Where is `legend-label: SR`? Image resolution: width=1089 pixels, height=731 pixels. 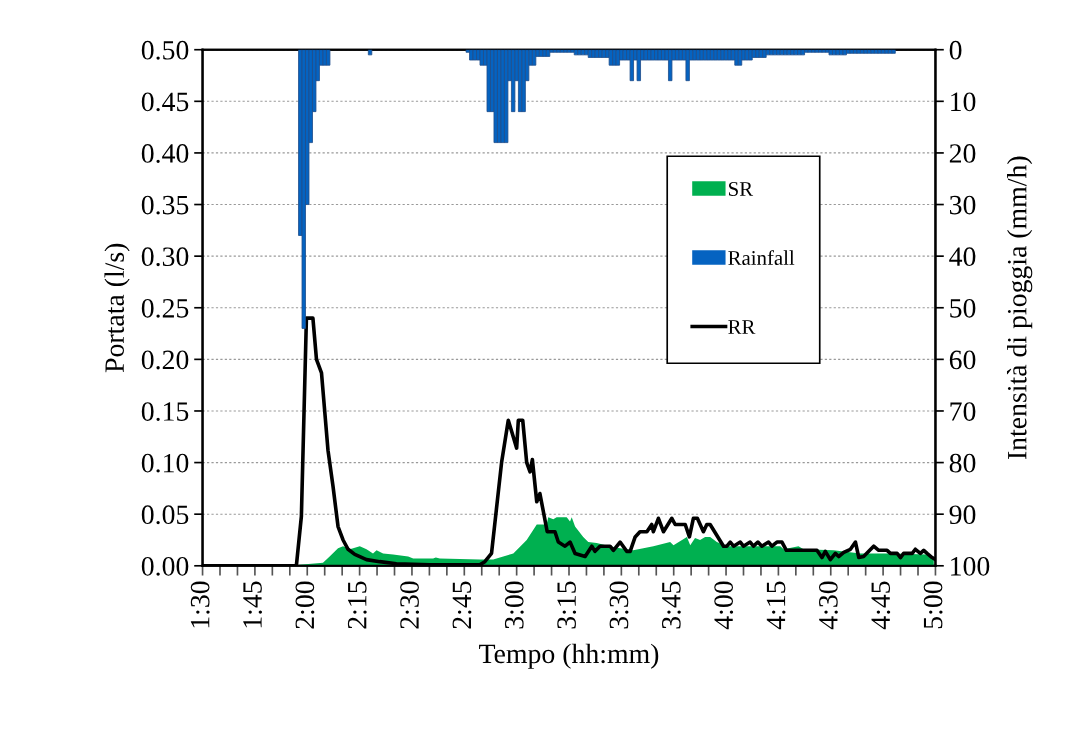
legend-label: SR is located at coordinates (741, 189).